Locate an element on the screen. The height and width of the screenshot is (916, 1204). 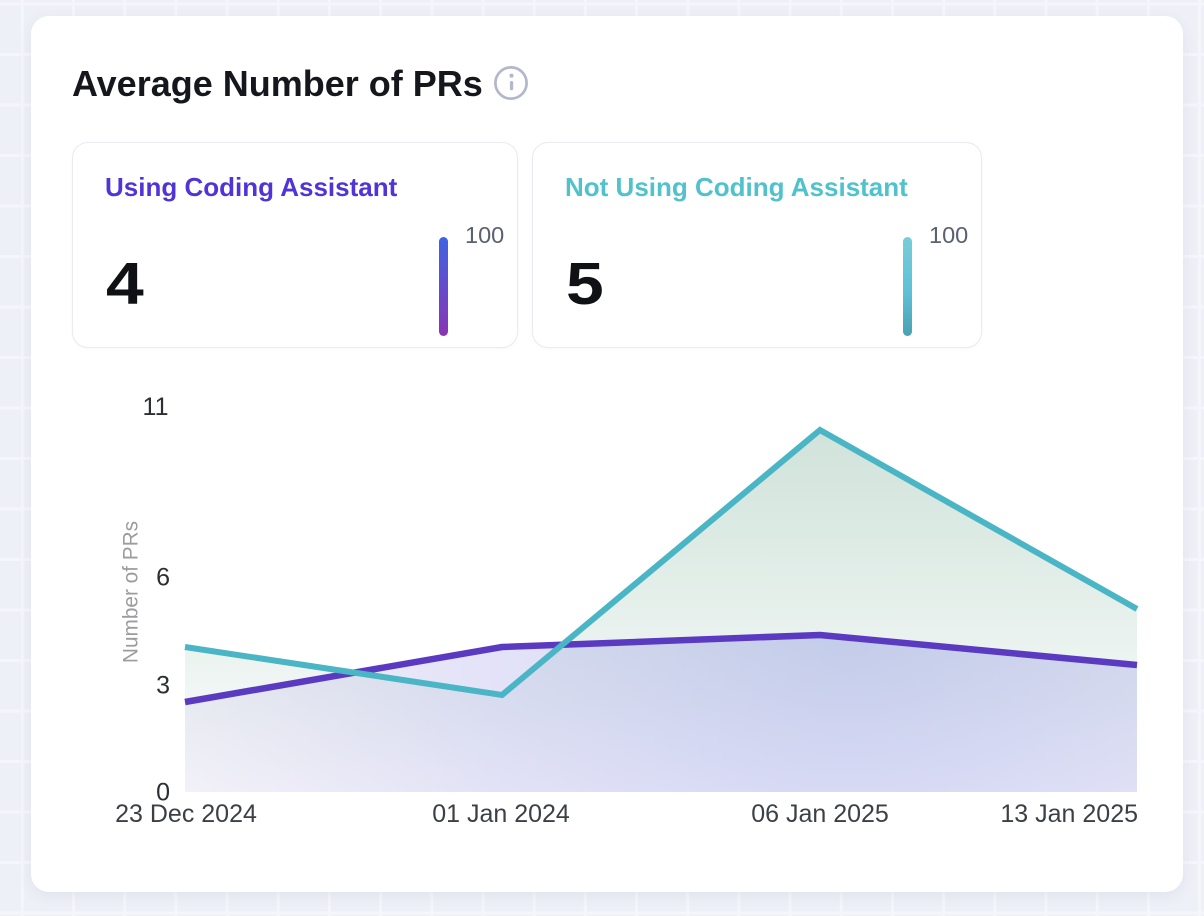
svg-text: 0 is located at coordinates (163, 793).